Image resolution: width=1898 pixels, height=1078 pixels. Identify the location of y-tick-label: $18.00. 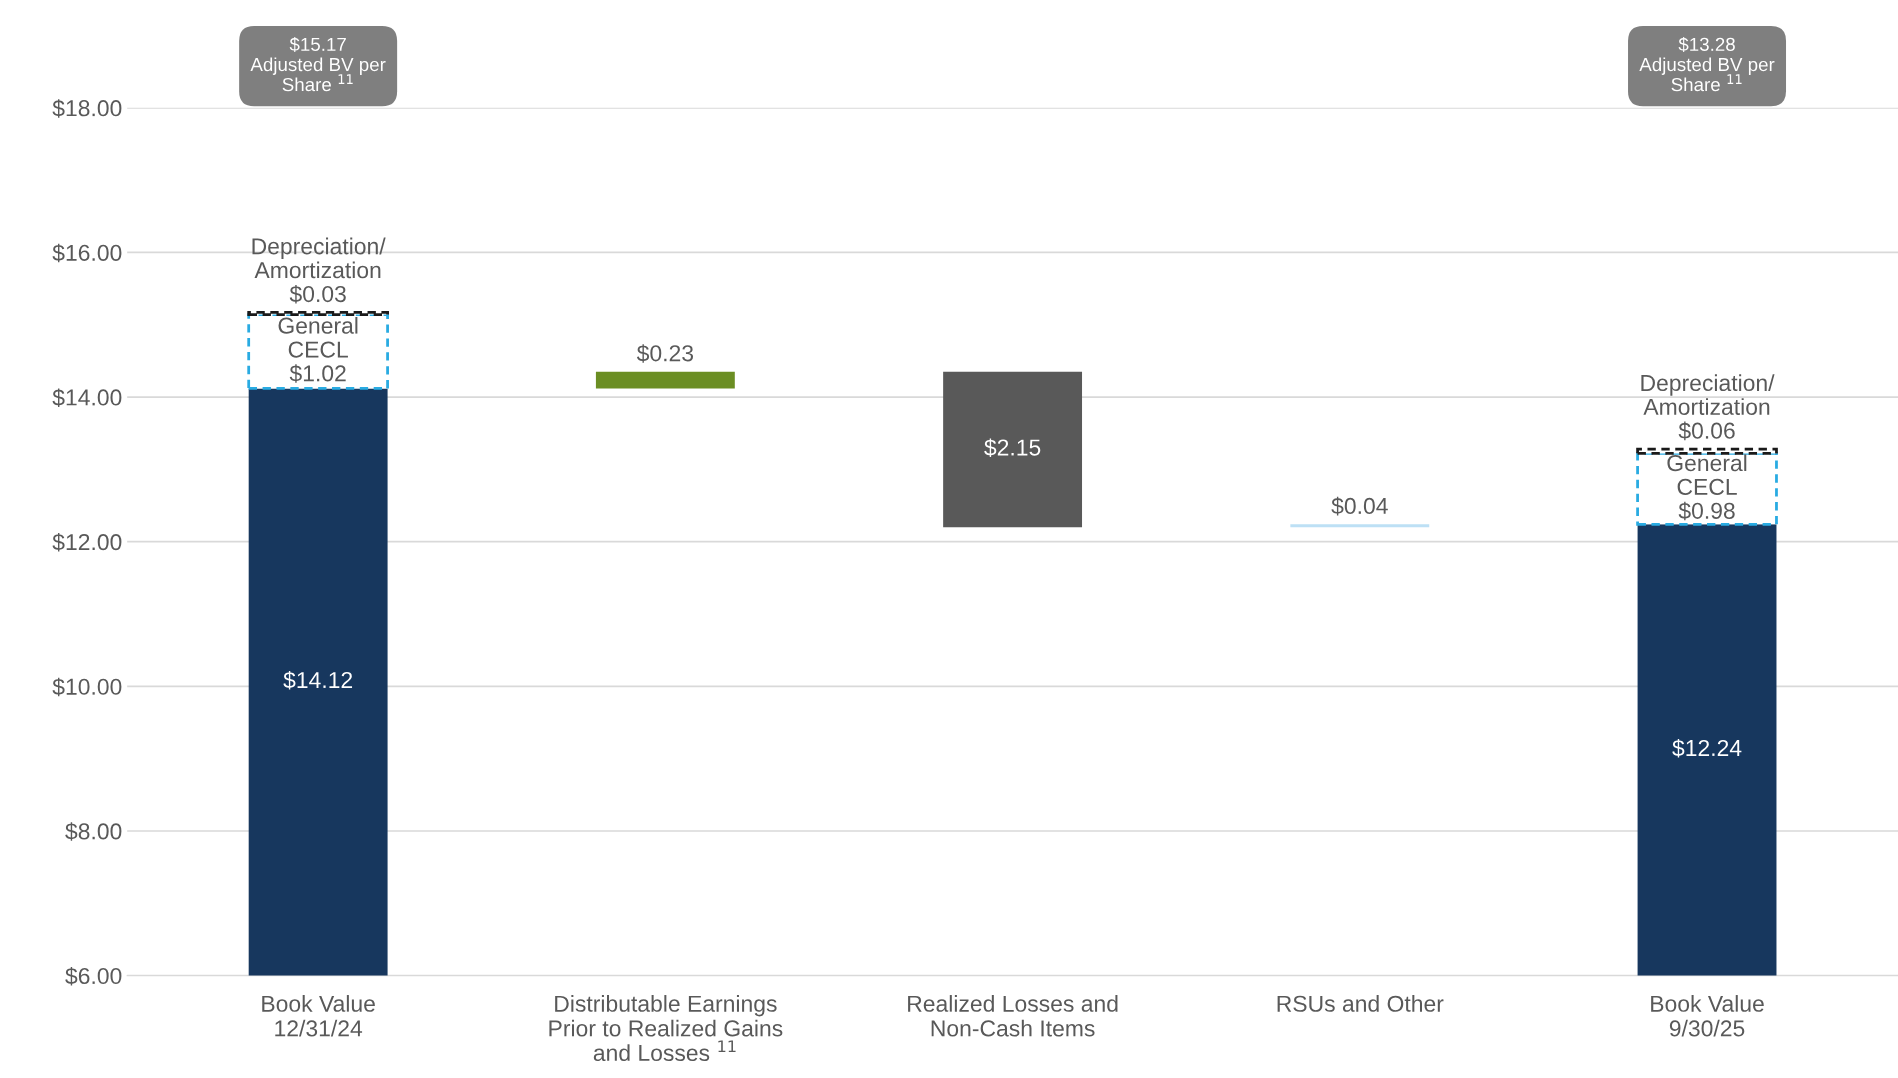
(87, 108).